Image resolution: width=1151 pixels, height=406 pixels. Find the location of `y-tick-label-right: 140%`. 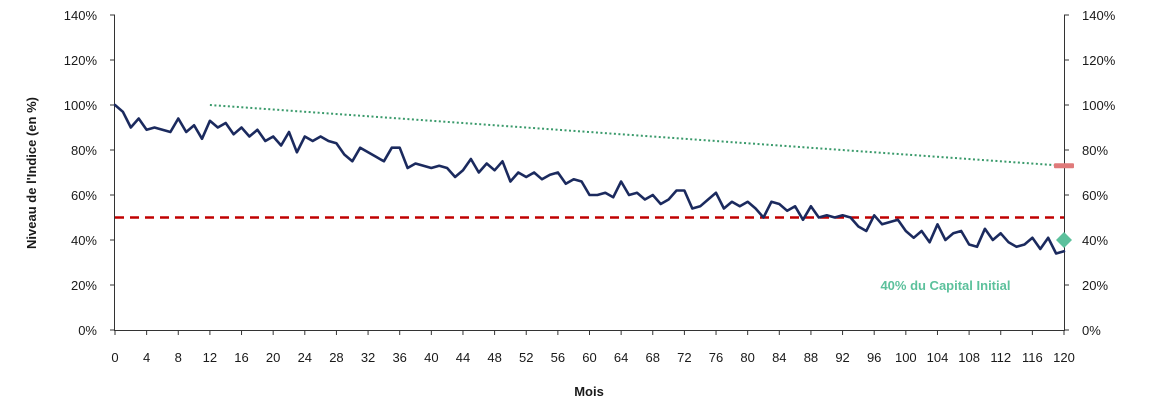

y-tick-label-right: 140% is located at coordinates (1099, 15).